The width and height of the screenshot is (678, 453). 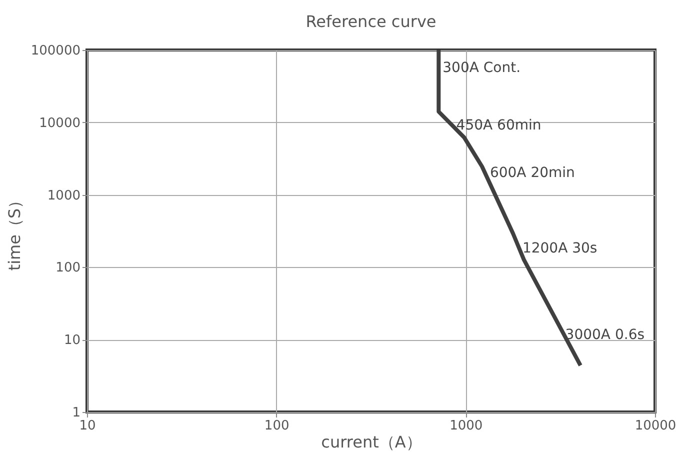 What do you see at coordinates (466, 426) in the screenshot?
I see `x-tick-label: 1000` at bounding box center [466, 426].